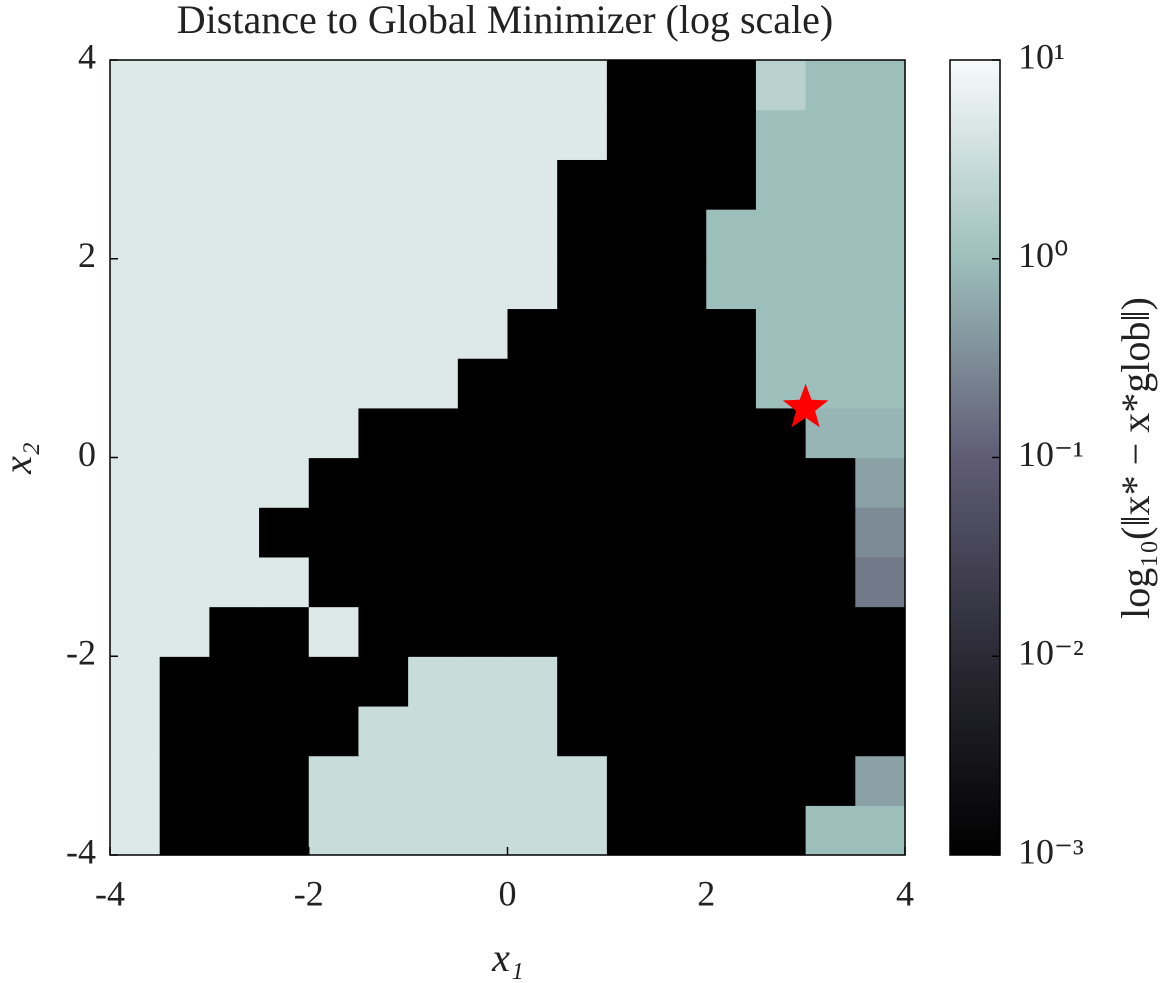 This screenshot has height=983, width=1176. I want to click on y-tick-label: 2, so click(87, 255).